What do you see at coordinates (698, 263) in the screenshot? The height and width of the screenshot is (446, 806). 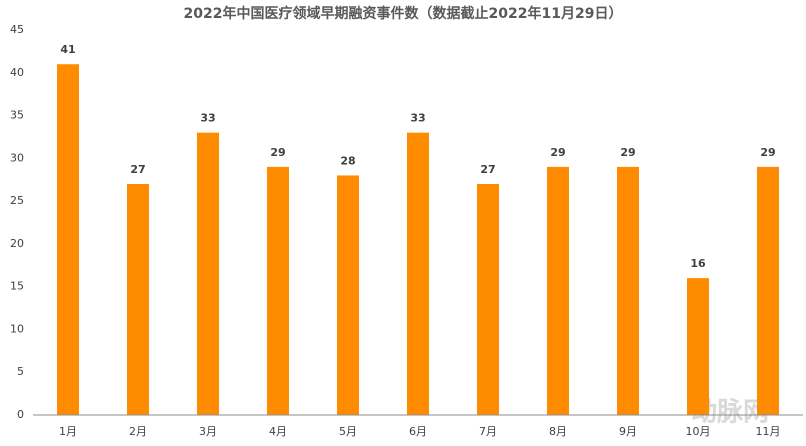 I see `value-label: 16` at bounding box center [698, 263].